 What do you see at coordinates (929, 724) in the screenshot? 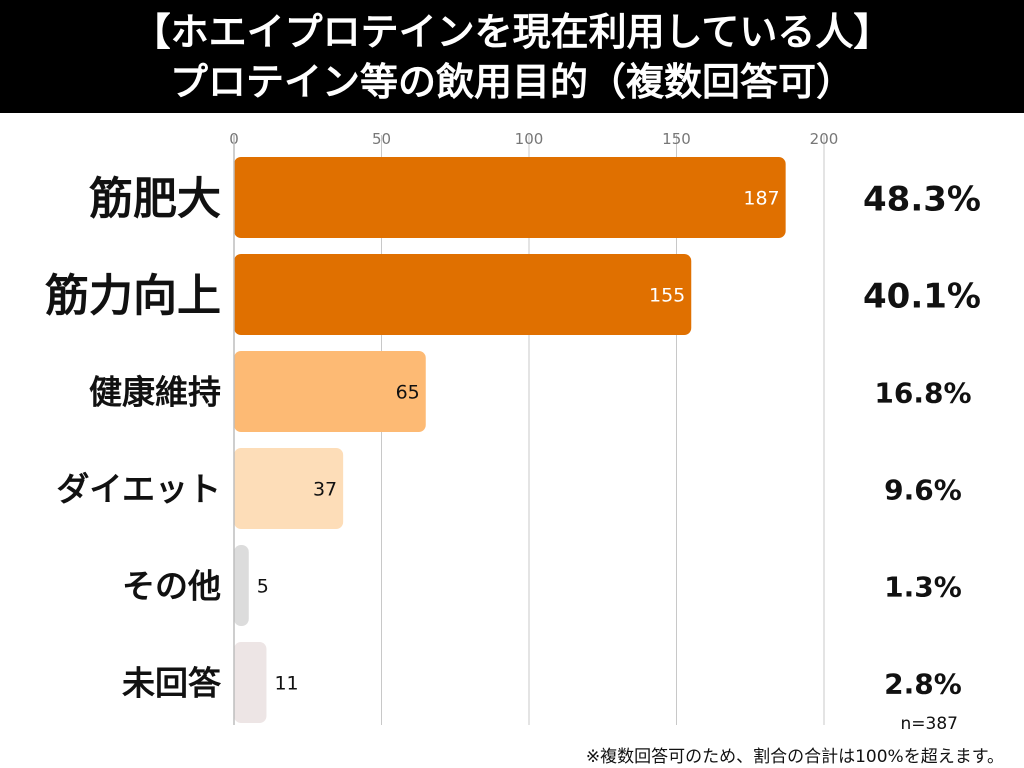
I see `sample-size-label: n=387` at bounding box center [929, 724].